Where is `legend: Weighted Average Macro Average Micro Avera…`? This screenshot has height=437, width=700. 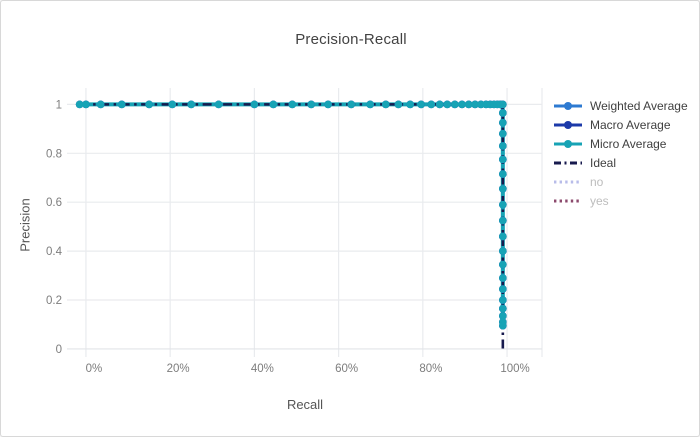 legend: Weighted Average Macro Average Micro Avera… is located at coordinates (620, 153).